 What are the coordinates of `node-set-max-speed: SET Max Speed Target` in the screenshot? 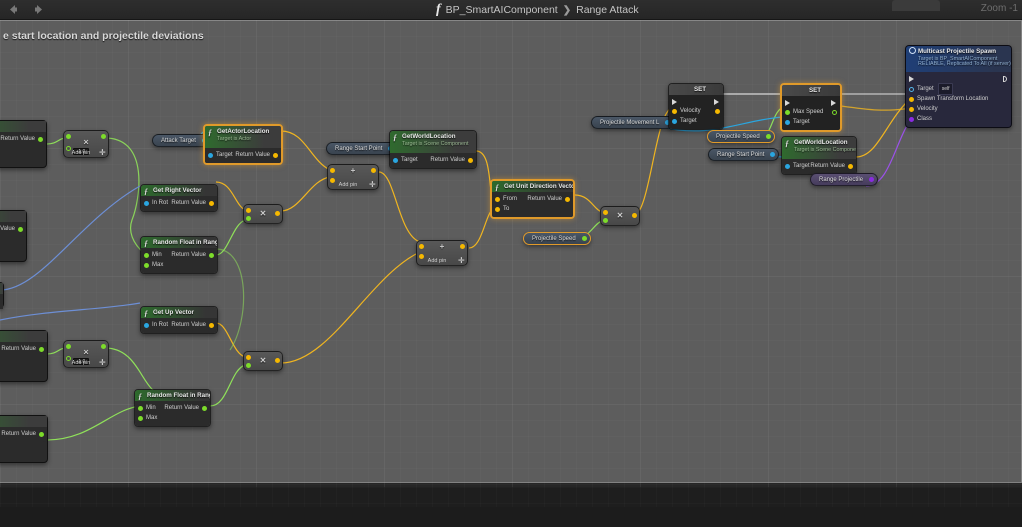 It's located at (811, 107).